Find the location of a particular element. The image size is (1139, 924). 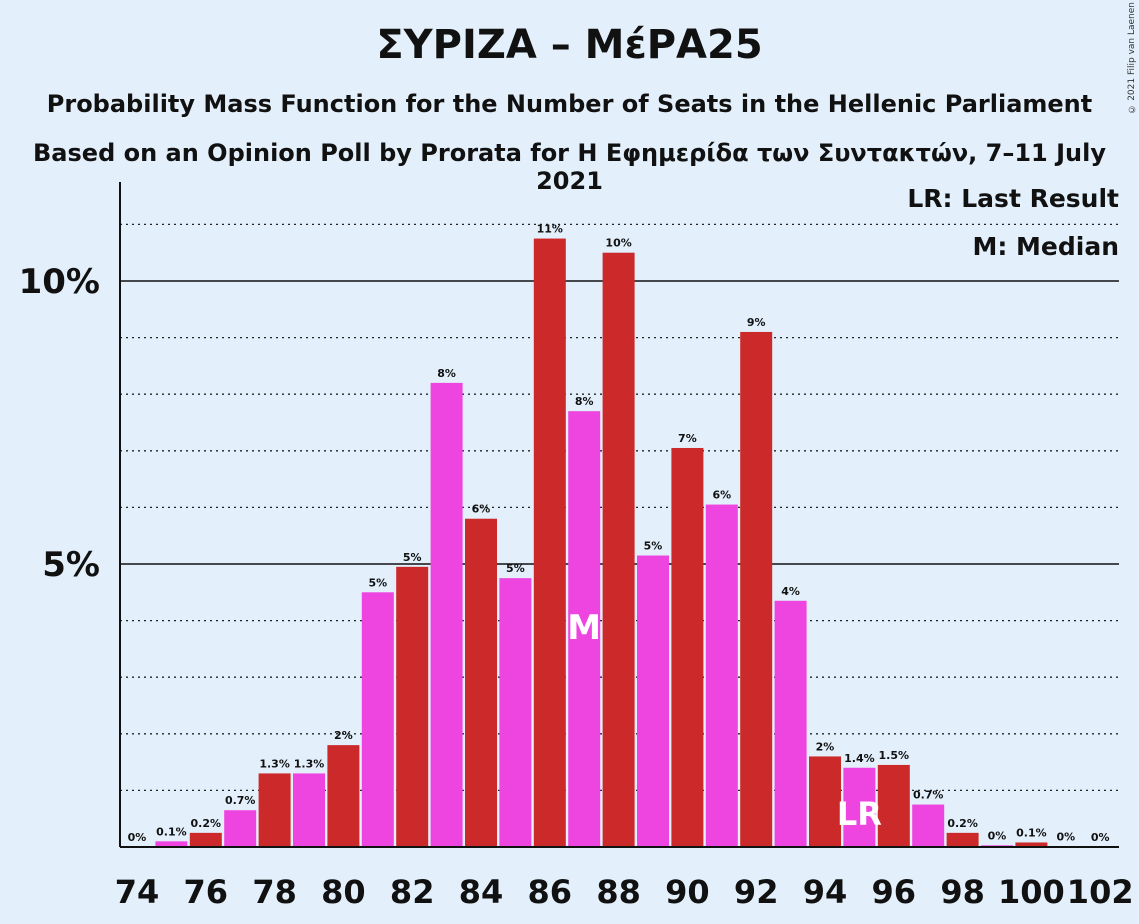

x-tick-label: 94 is located at coordinates (825, 892).